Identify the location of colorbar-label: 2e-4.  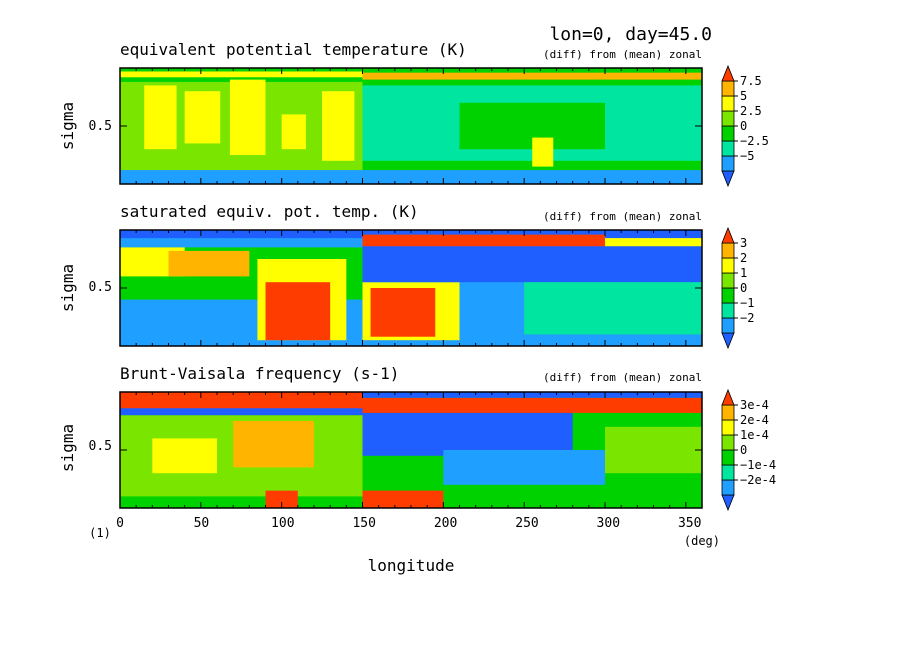
(754, 420).